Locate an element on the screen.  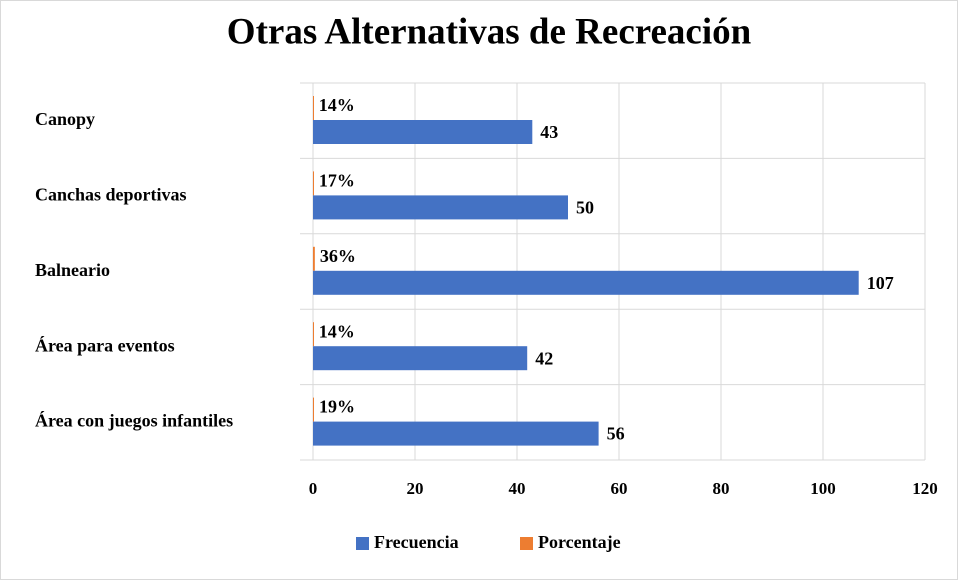
x-tick-label: 120 is located at coordinates (925, 488).